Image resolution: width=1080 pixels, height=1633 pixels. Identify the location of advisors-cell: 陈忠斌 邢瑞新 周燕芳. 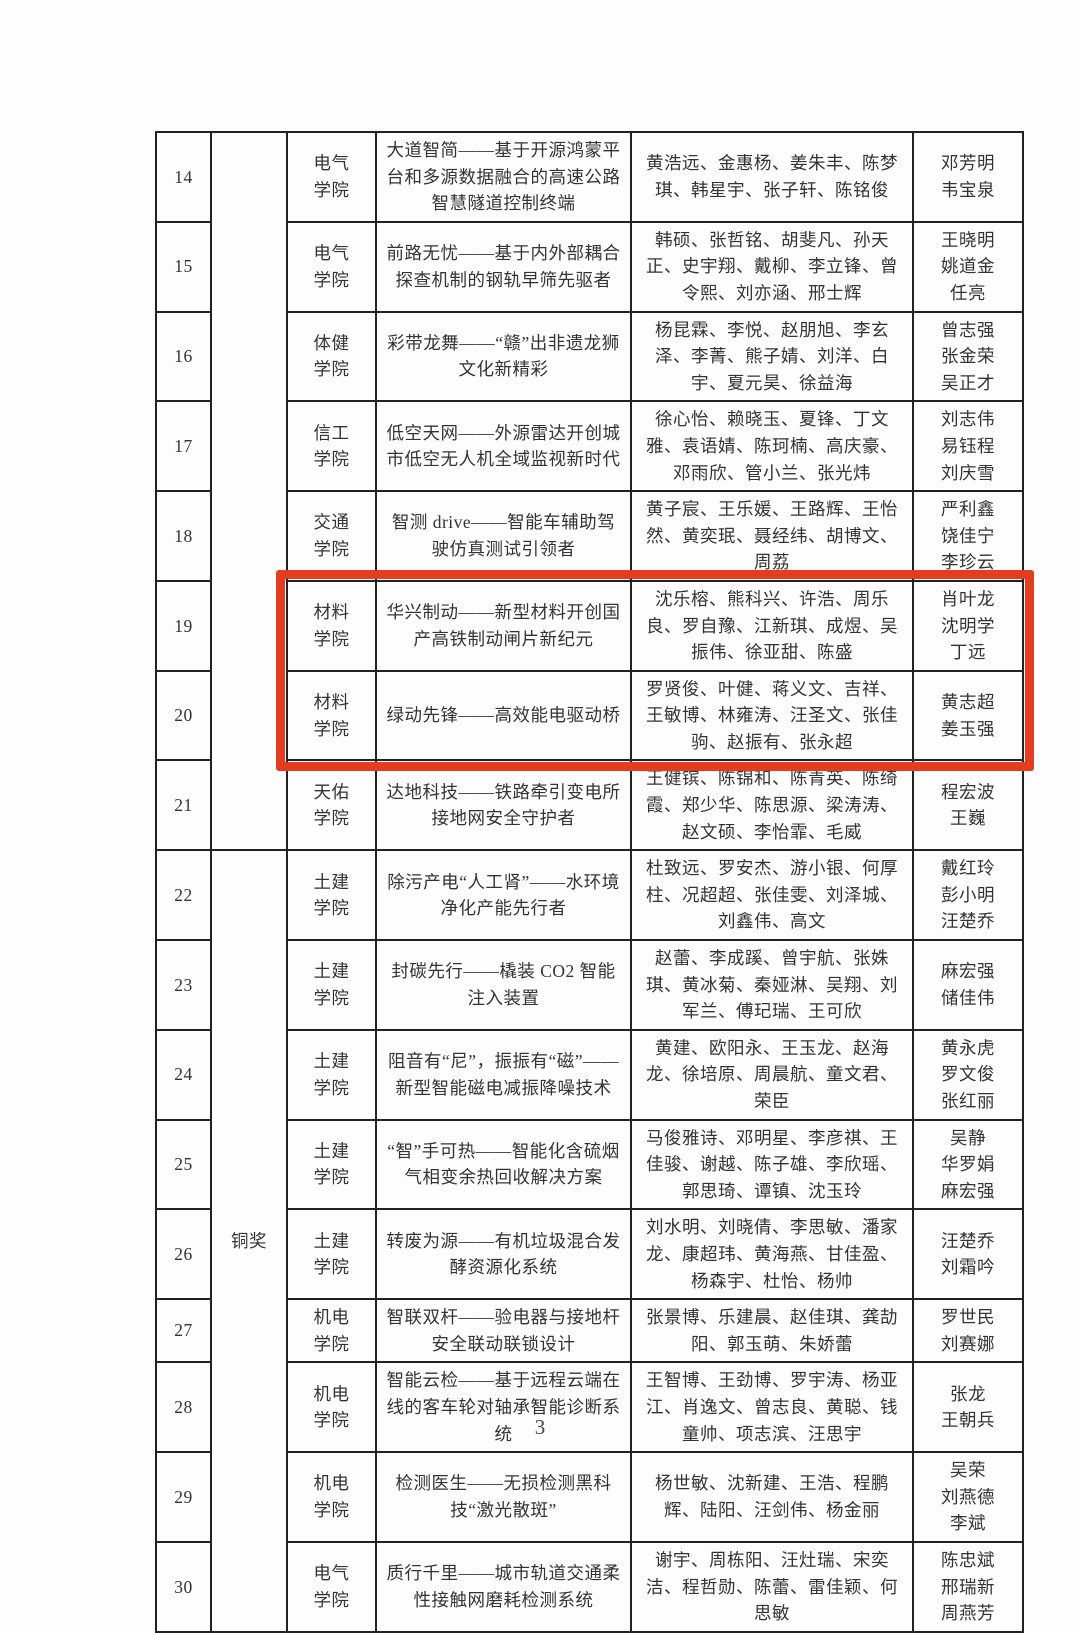
(968, 1586).